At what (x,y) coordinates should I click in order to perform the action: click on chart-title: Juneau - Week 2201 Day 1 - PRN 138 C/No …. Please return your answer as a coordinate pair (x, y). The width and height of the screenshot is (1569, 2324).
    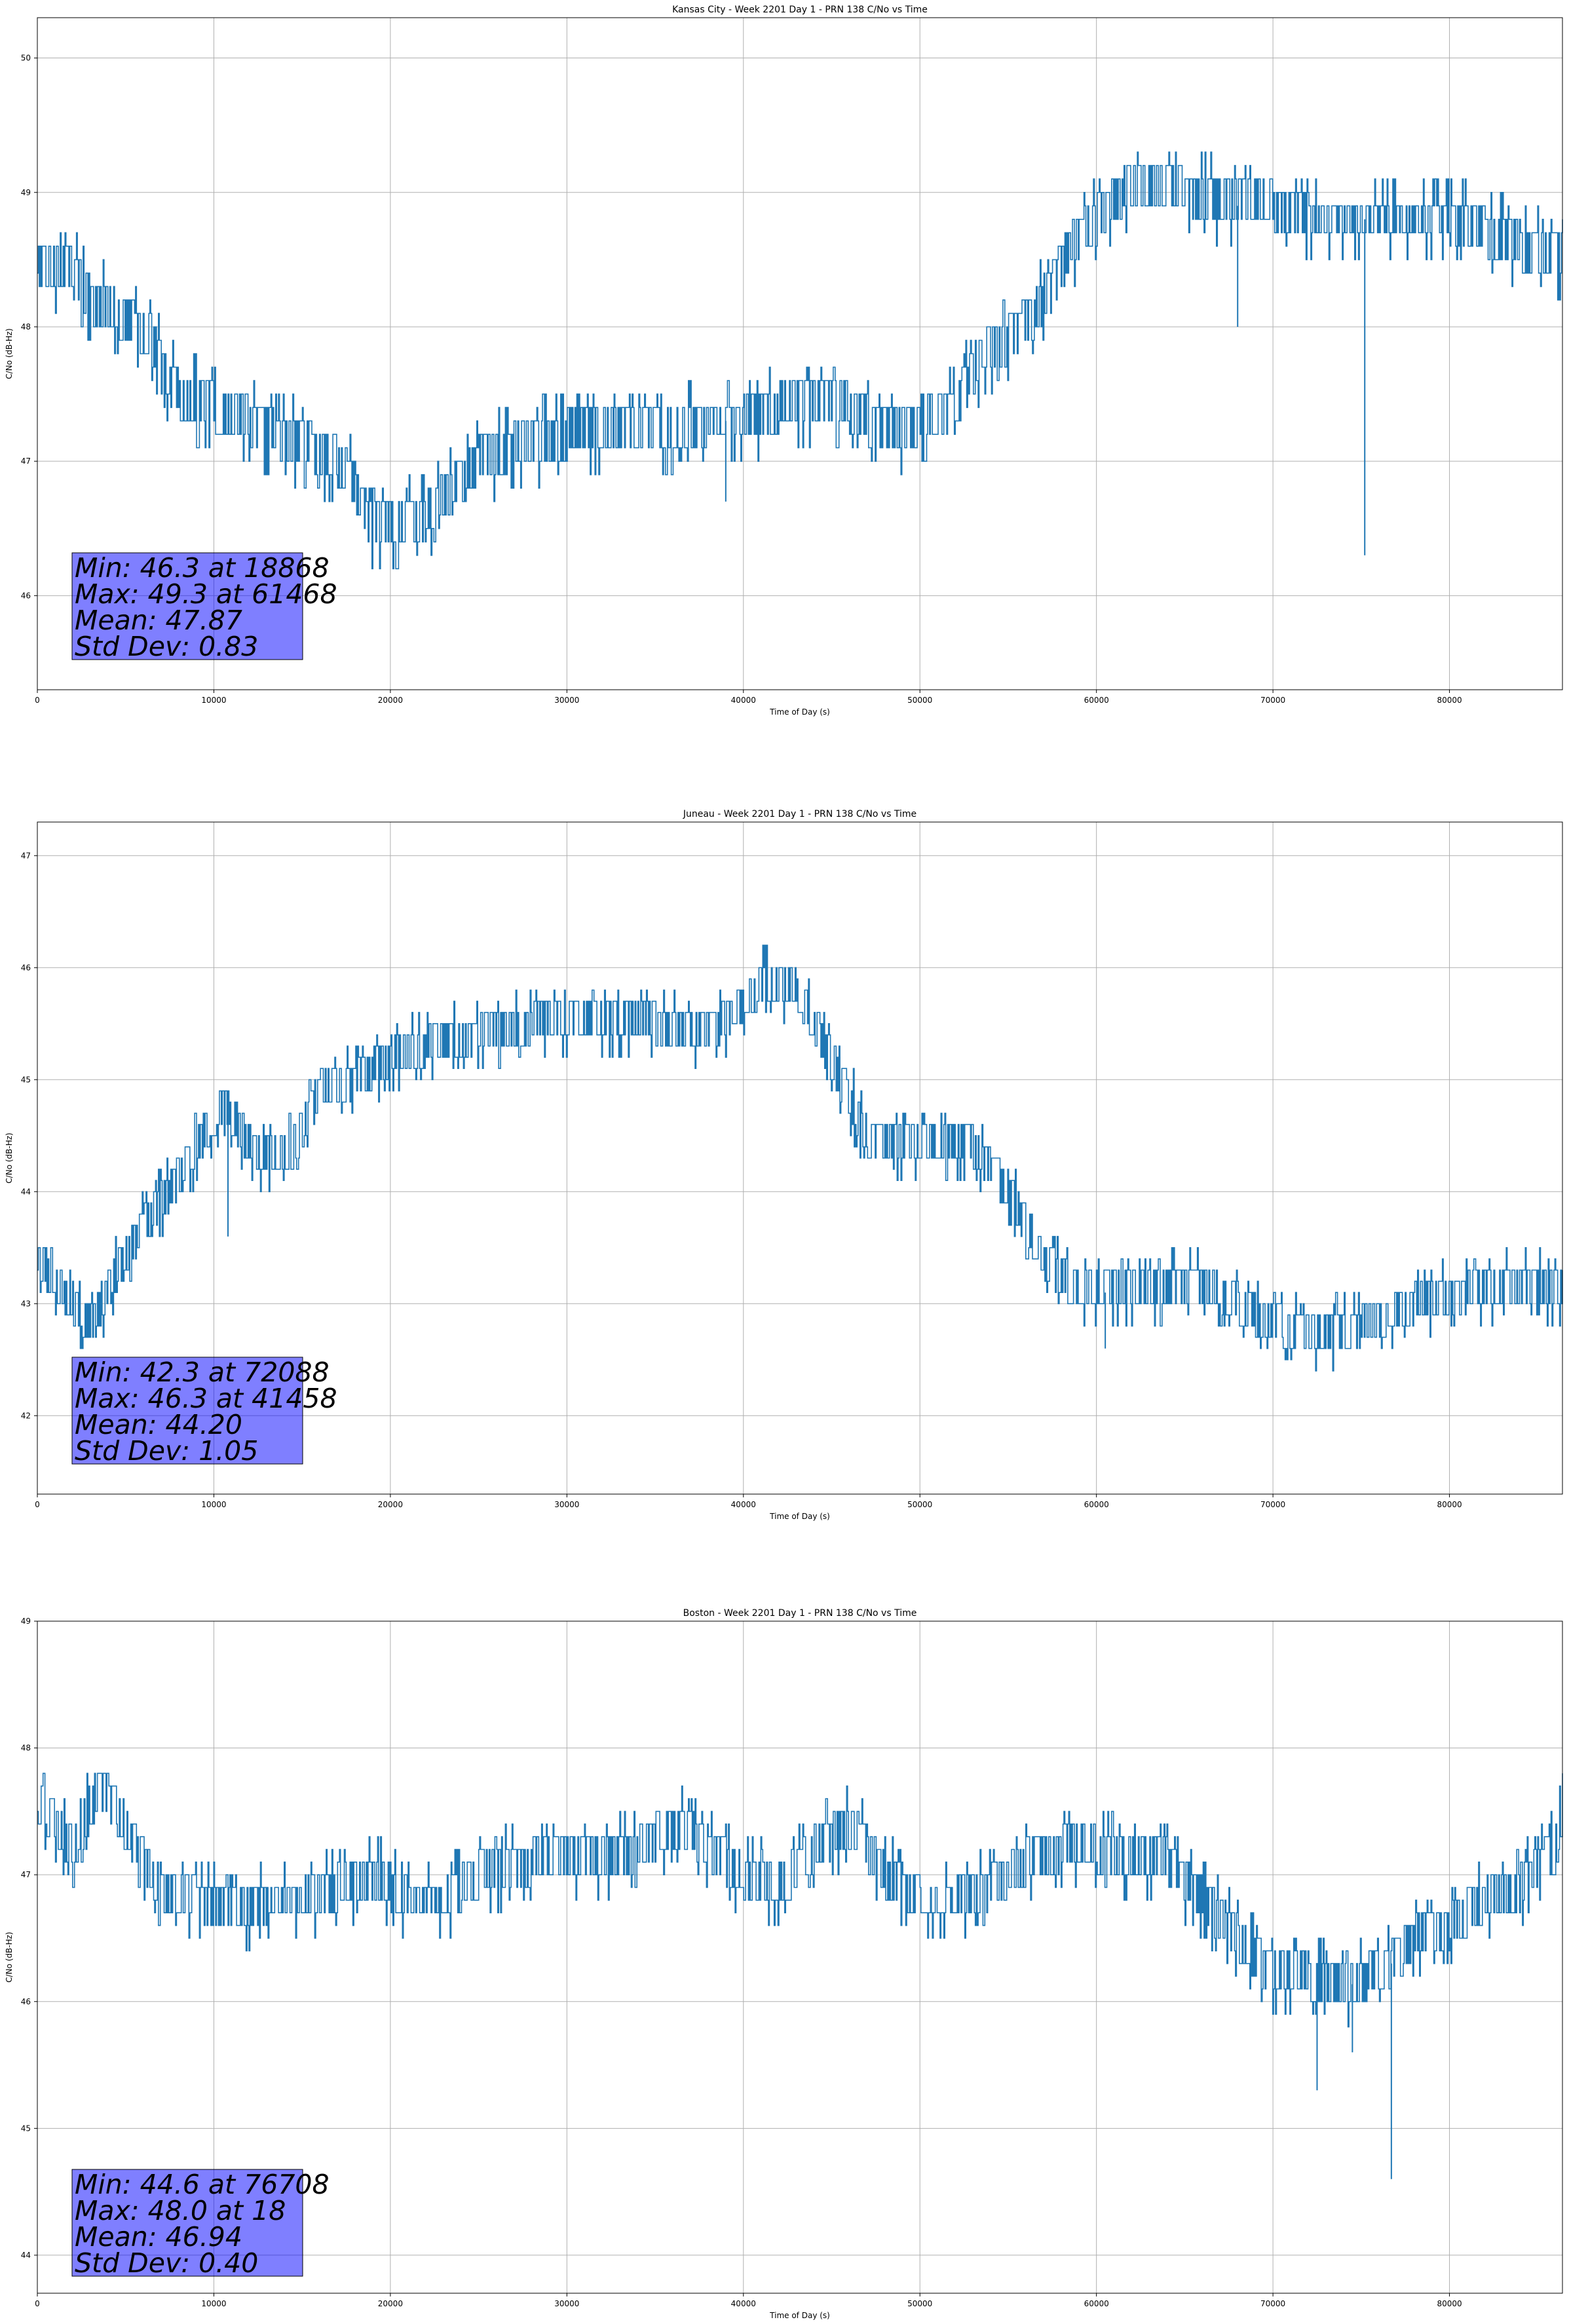
    Looking at the image, I should click on (800, 814).